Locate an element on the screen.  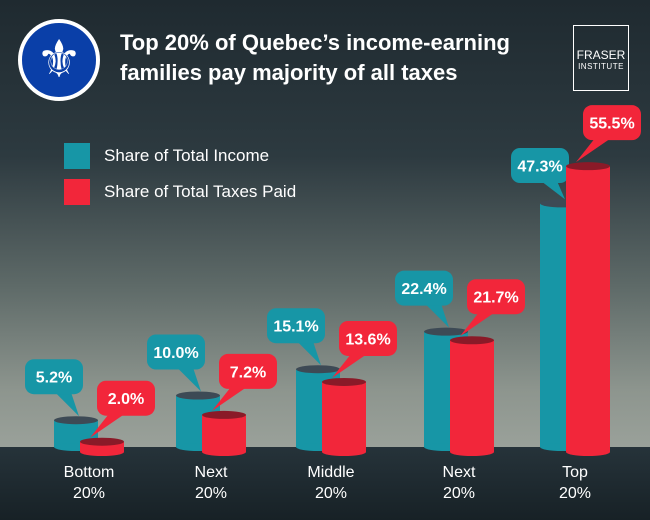
data-label: 47.3% is located at coordinates (539, 167).